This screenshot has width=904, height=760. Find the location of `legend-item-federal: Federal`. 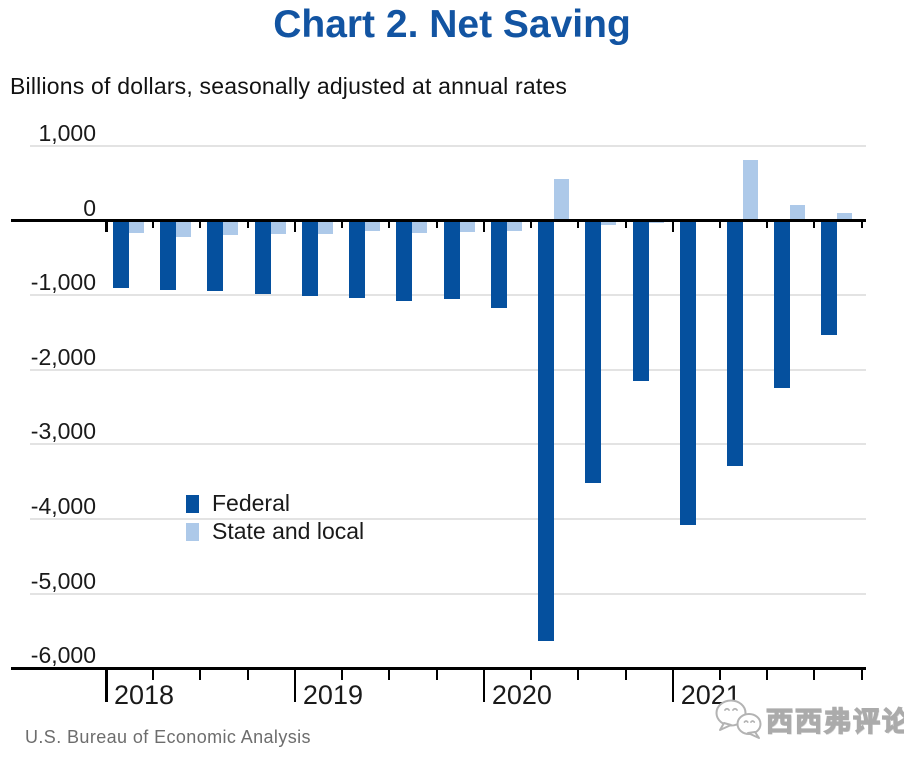

legend-item-federal: Federal is located at coordinates (275, 503).